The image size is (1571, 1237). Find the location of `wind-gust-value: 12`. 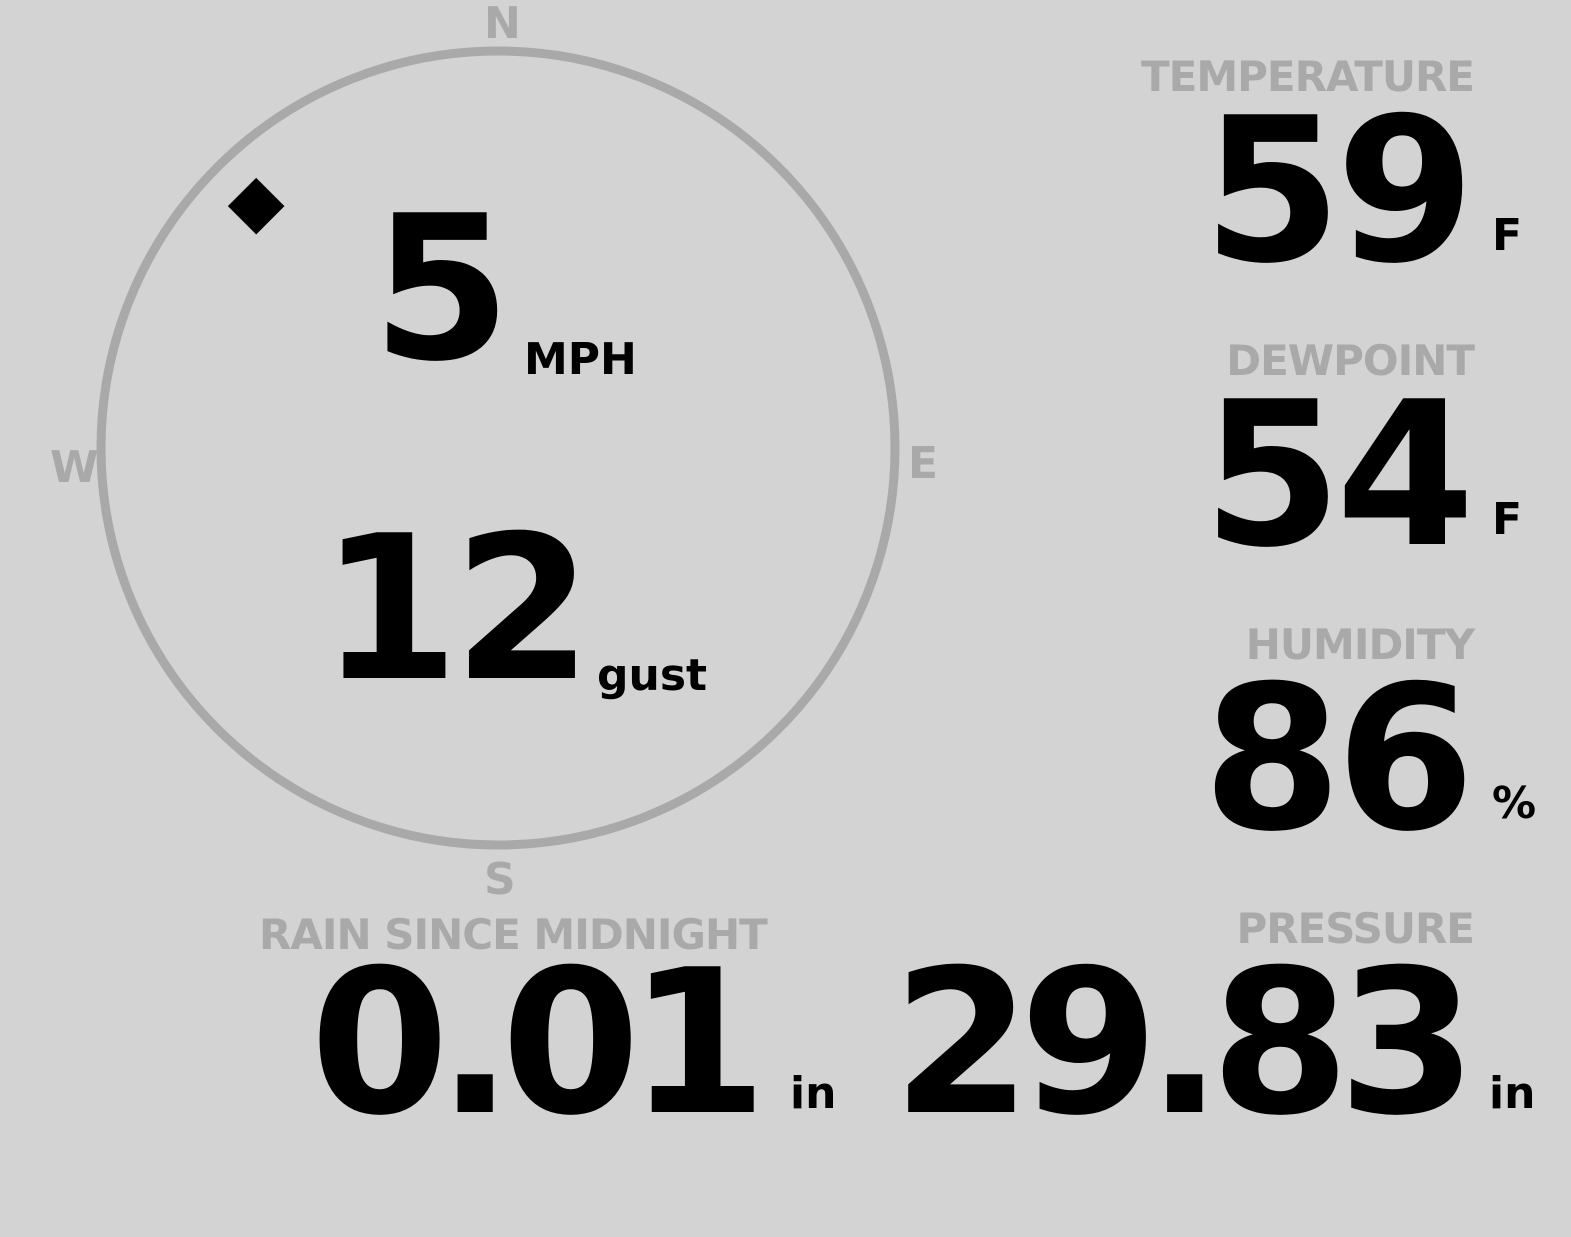

wind-gust-value: 12 is located at coordinates (456, 609).